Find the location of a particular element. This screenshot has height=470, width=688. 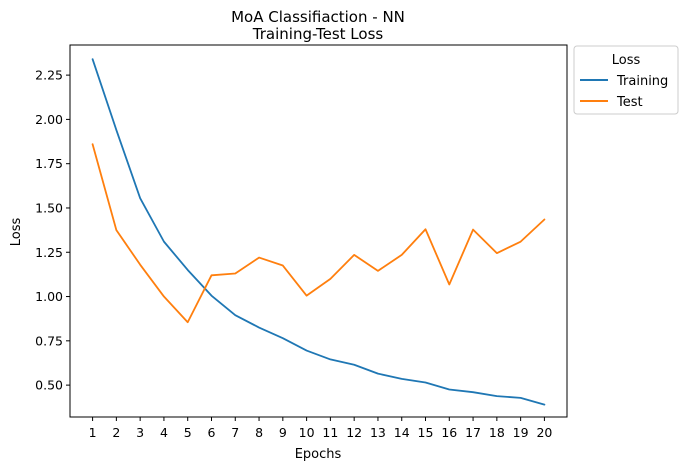

y-tick-label: 1.75 is located at coordinates (49, 163).